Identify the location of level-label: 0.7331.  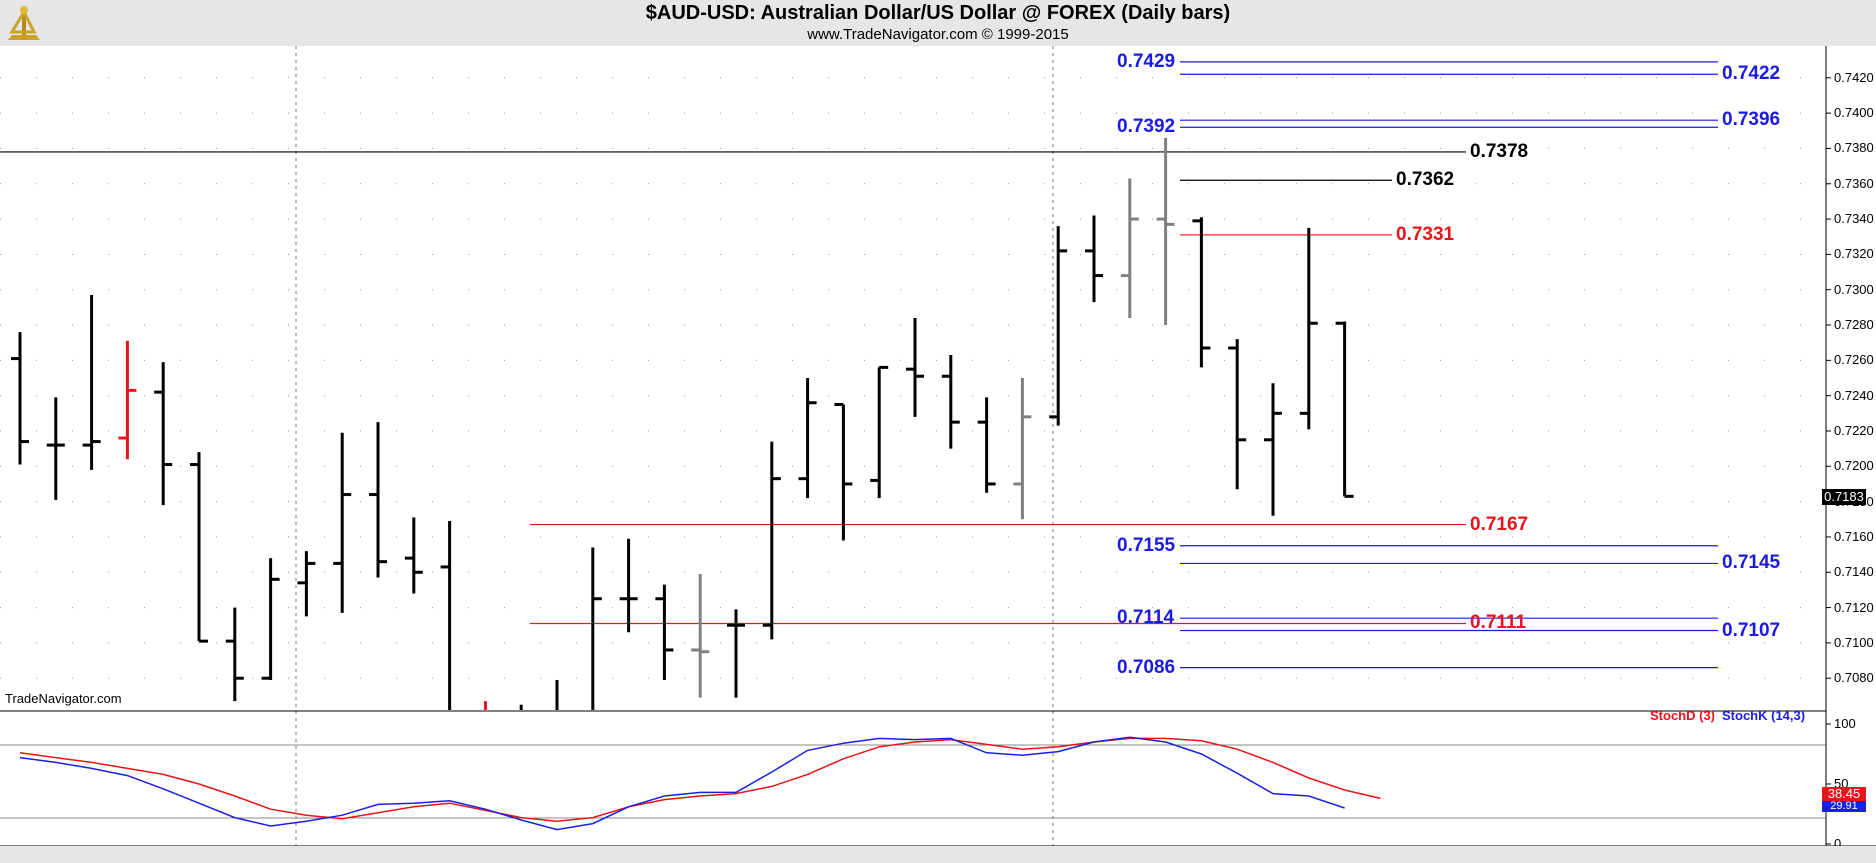
(1425, 234).